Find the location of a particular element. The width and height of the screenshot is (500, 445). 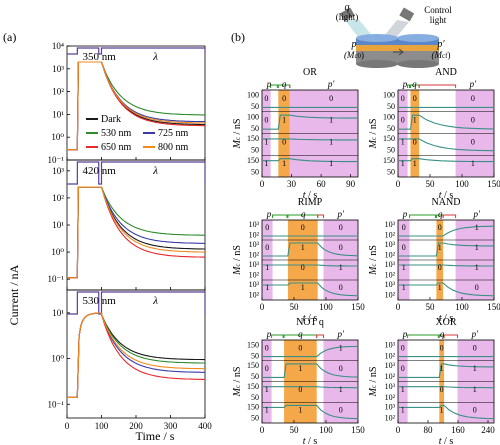

ytick-label: 10¹ is located at coordinates (58, 114).